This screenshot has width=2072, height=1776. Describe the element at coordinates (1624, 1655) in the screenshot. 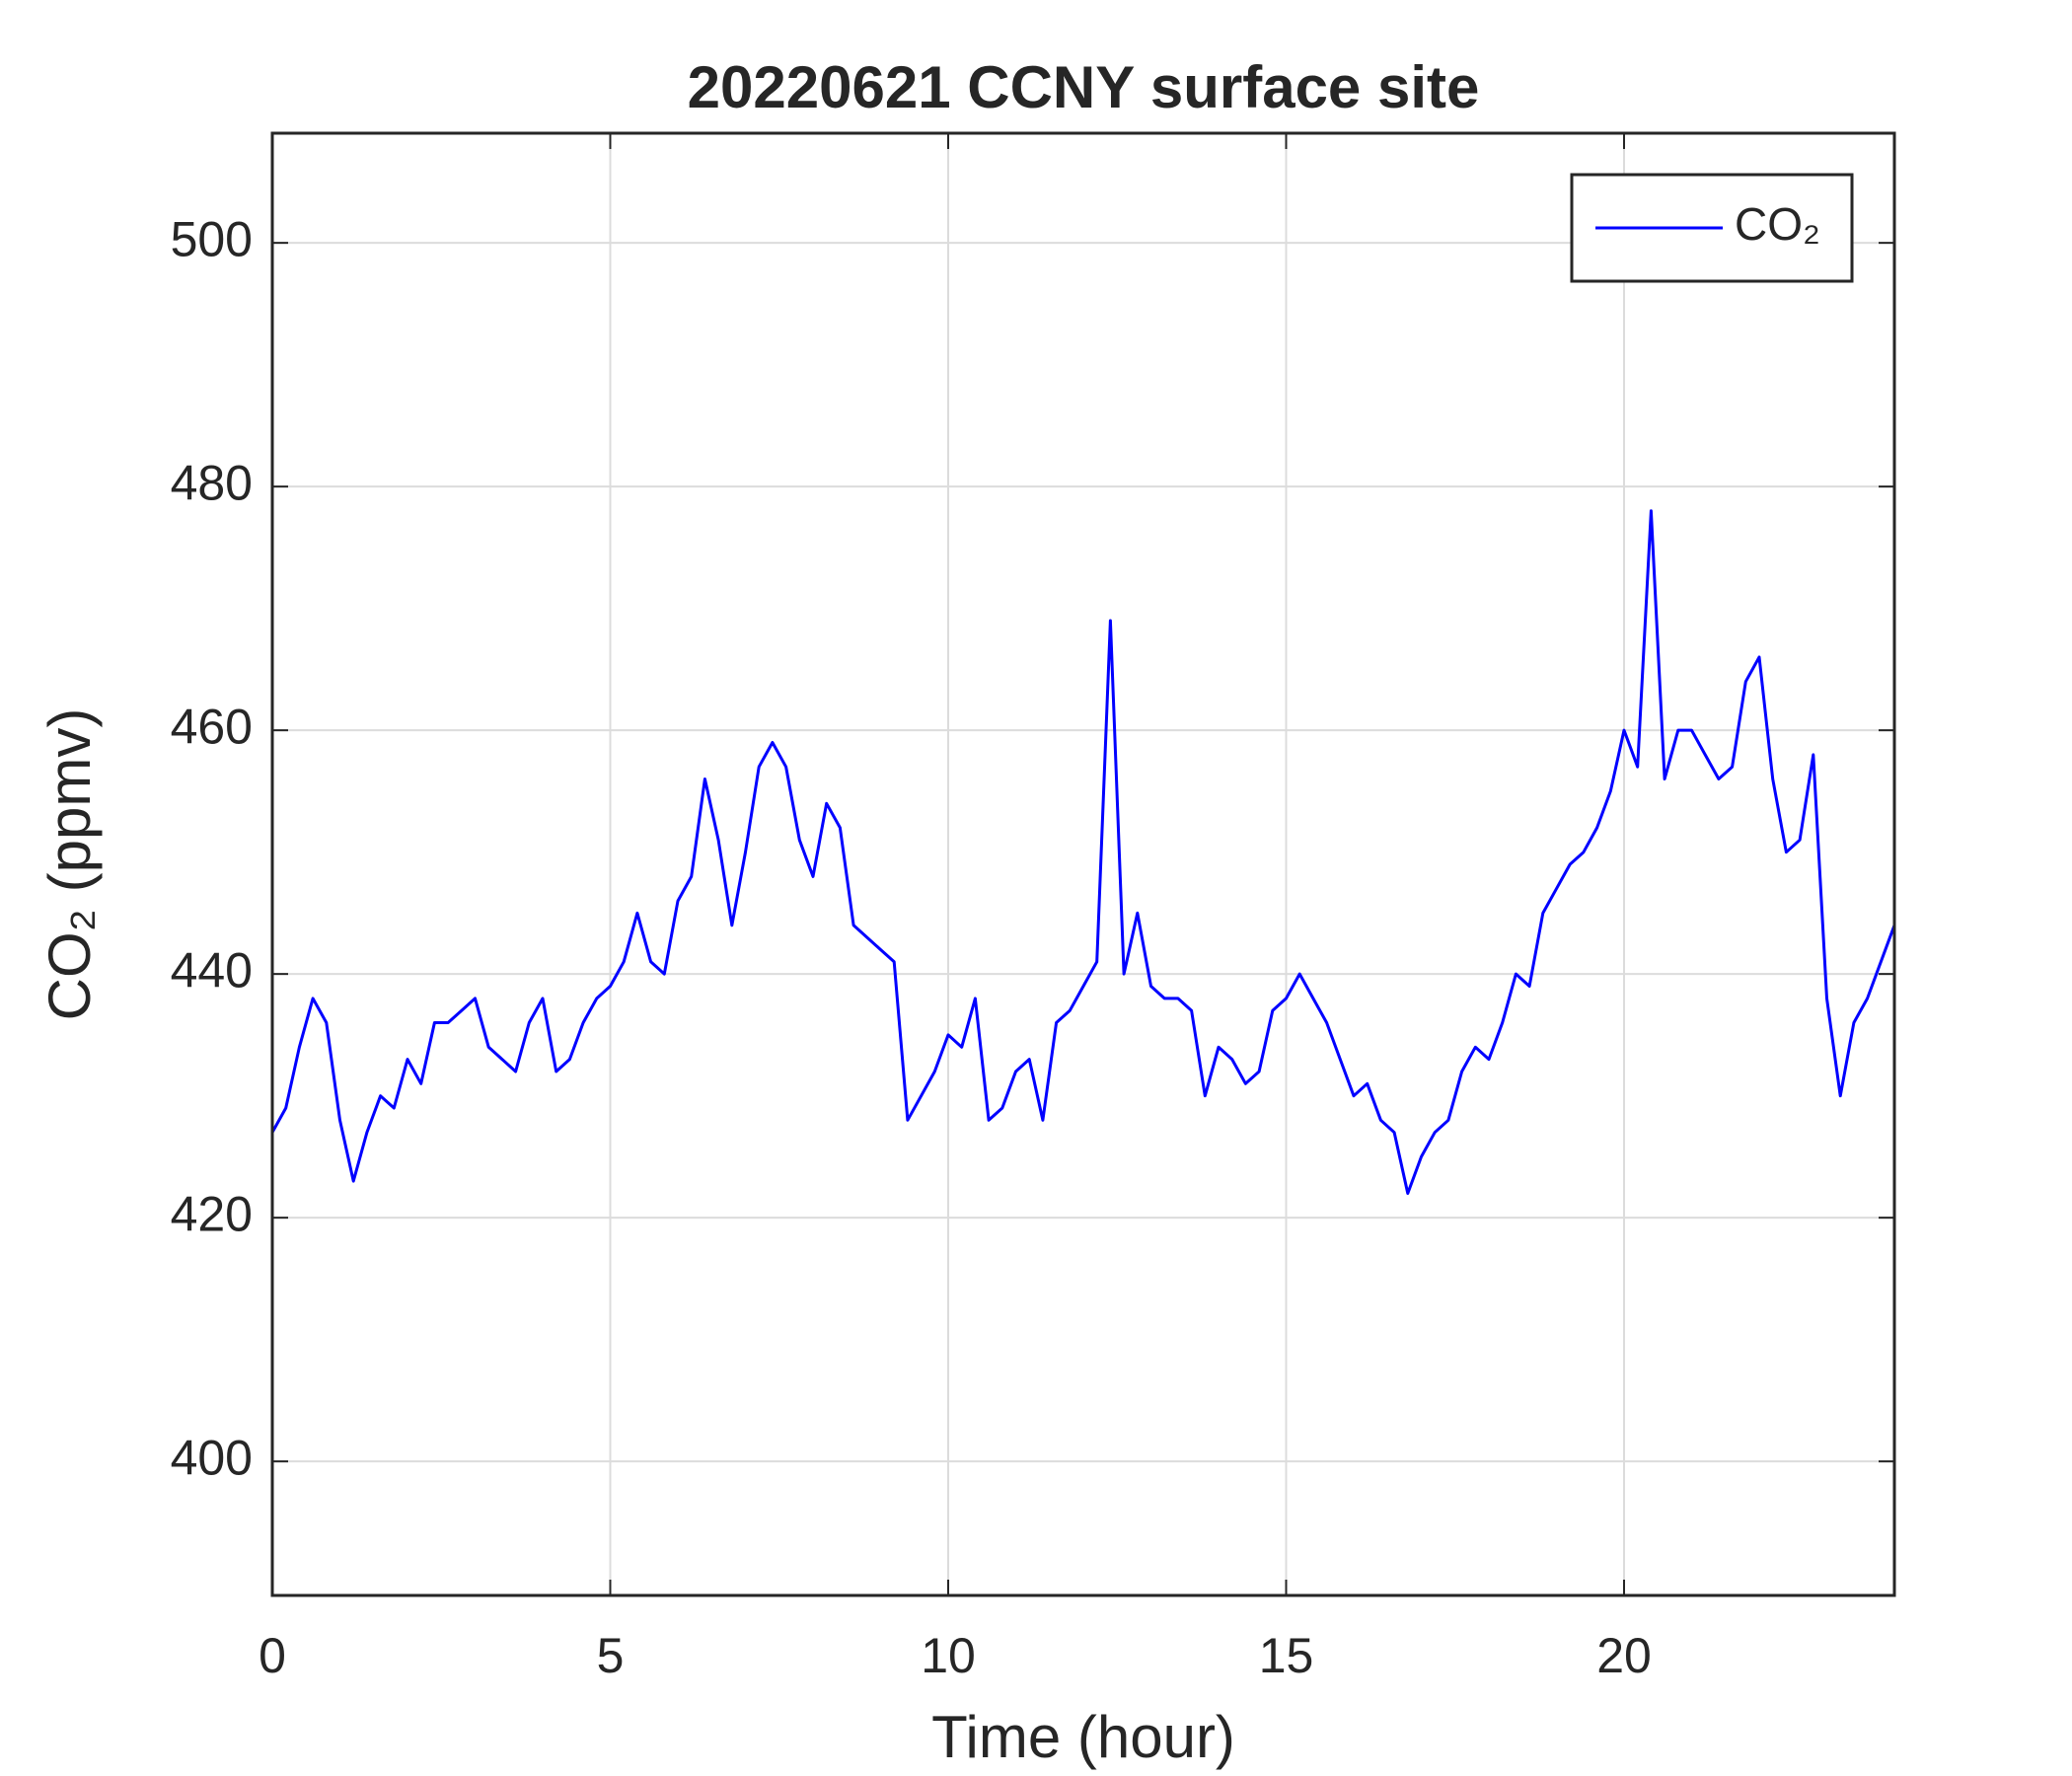

I see `x-tick-label: 20` at that location.